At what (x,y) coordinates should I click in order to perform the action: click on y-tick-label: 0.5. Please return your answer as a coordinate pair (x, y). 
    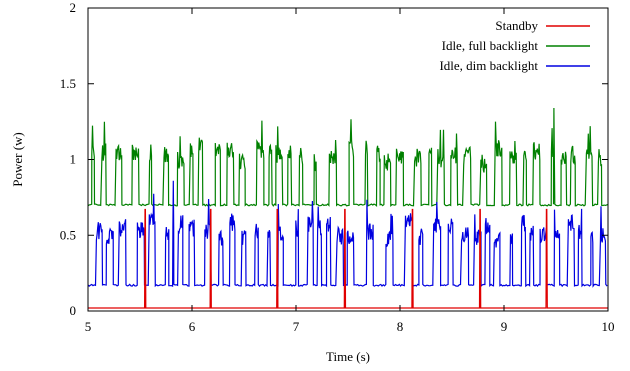
    Looking at the image, I should click on (68, 234).